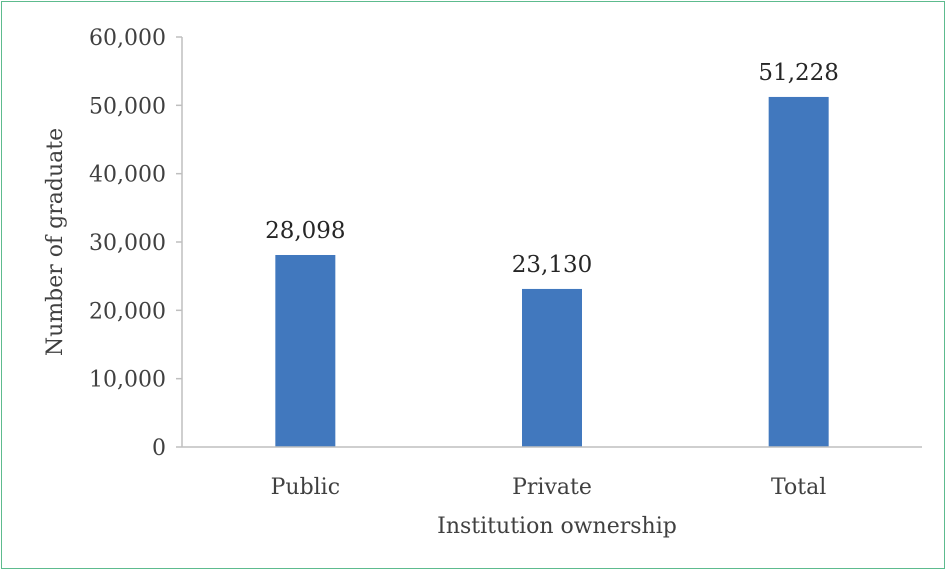  What do you see at coordinates (552, 487) in the screenshot?
I see `x-tick-label-private: Private` at bounding box center [552, 487].